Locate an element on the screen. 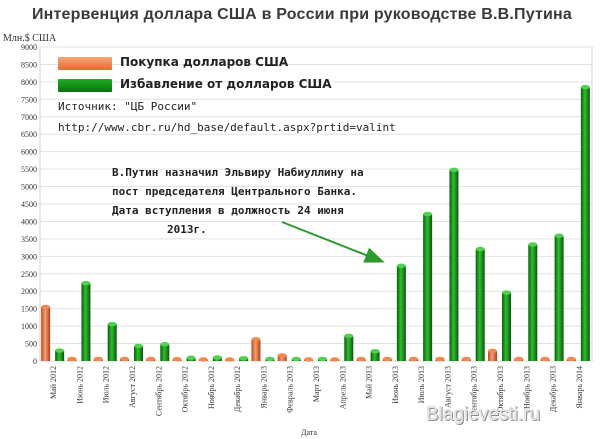 Image resolution: width=604 pixels, height=439 pixels. x-tick-label: Август 2013 is located at coordinates (447, 387).